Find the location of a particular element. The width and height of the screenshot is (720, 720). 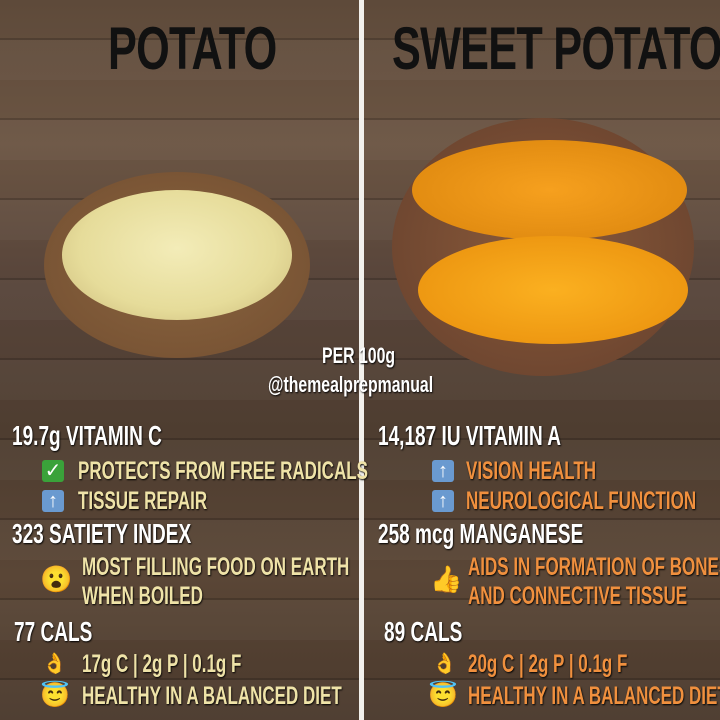

check-mark-icon: ✓ is located at coordinates (53, 471).